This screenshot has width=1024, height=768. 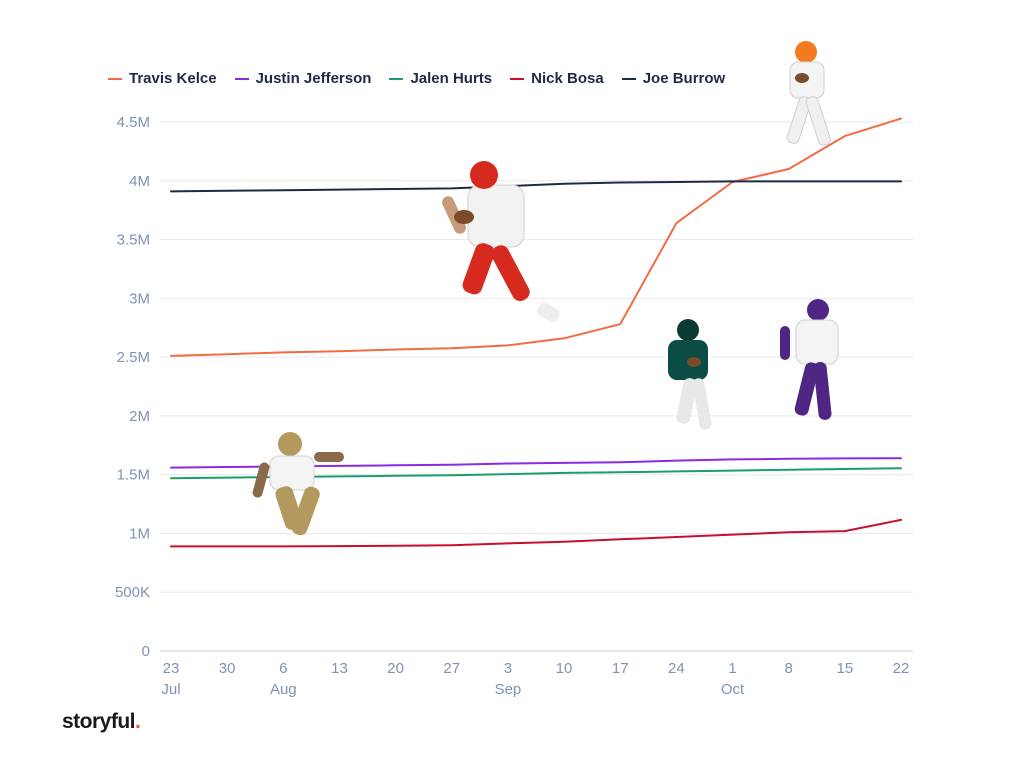 I want to click on legend-label: Travis Kelce, so click(x=173, y=78).